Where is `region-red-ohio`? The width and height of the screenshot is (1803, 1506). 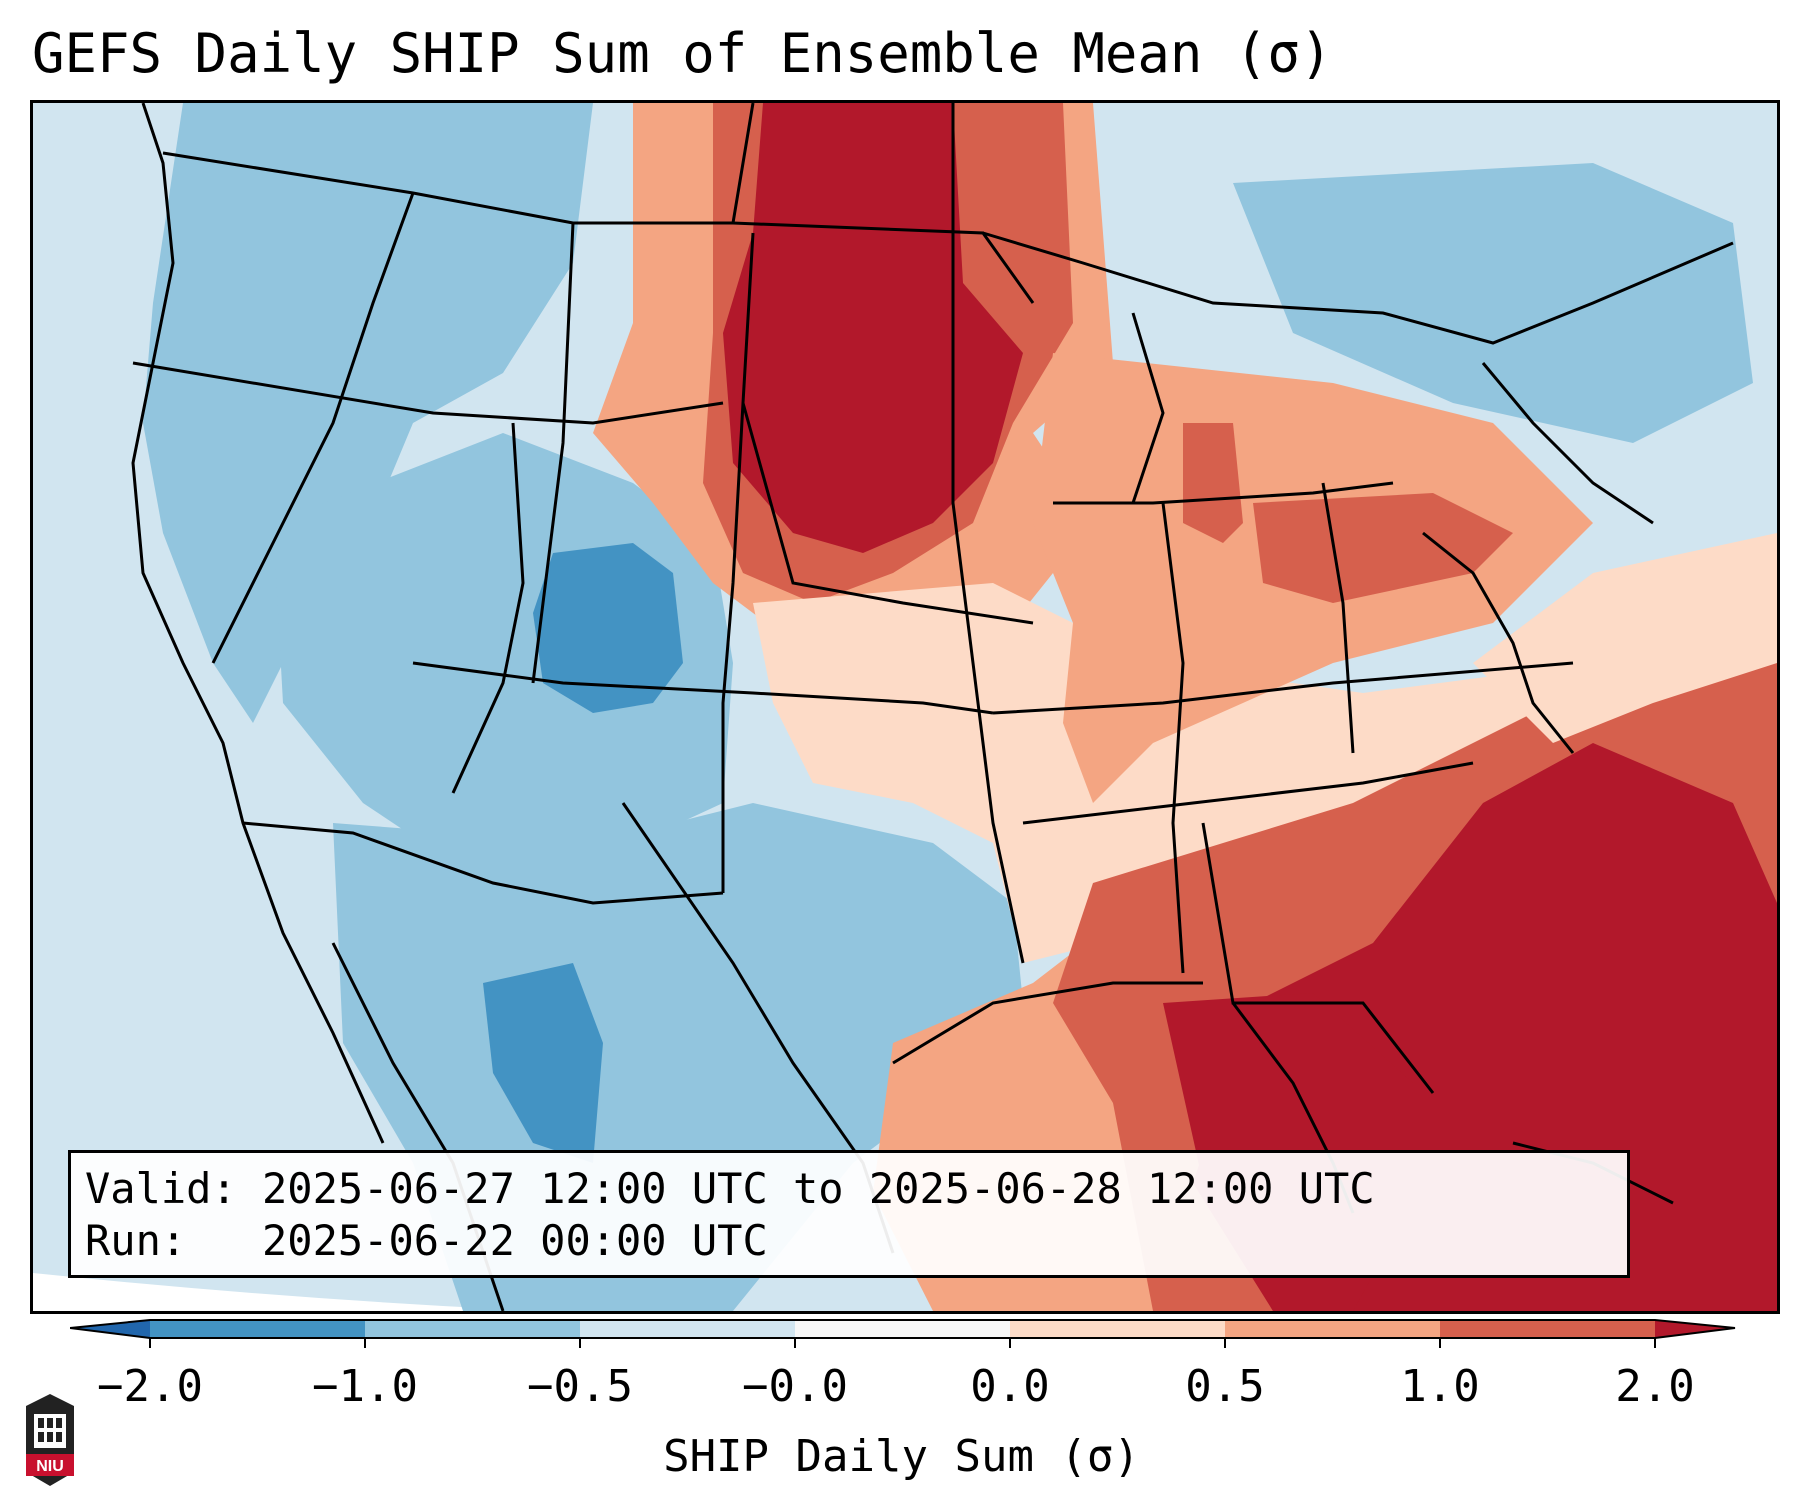 region-red-ohio is located at coordinates (1383, 548).